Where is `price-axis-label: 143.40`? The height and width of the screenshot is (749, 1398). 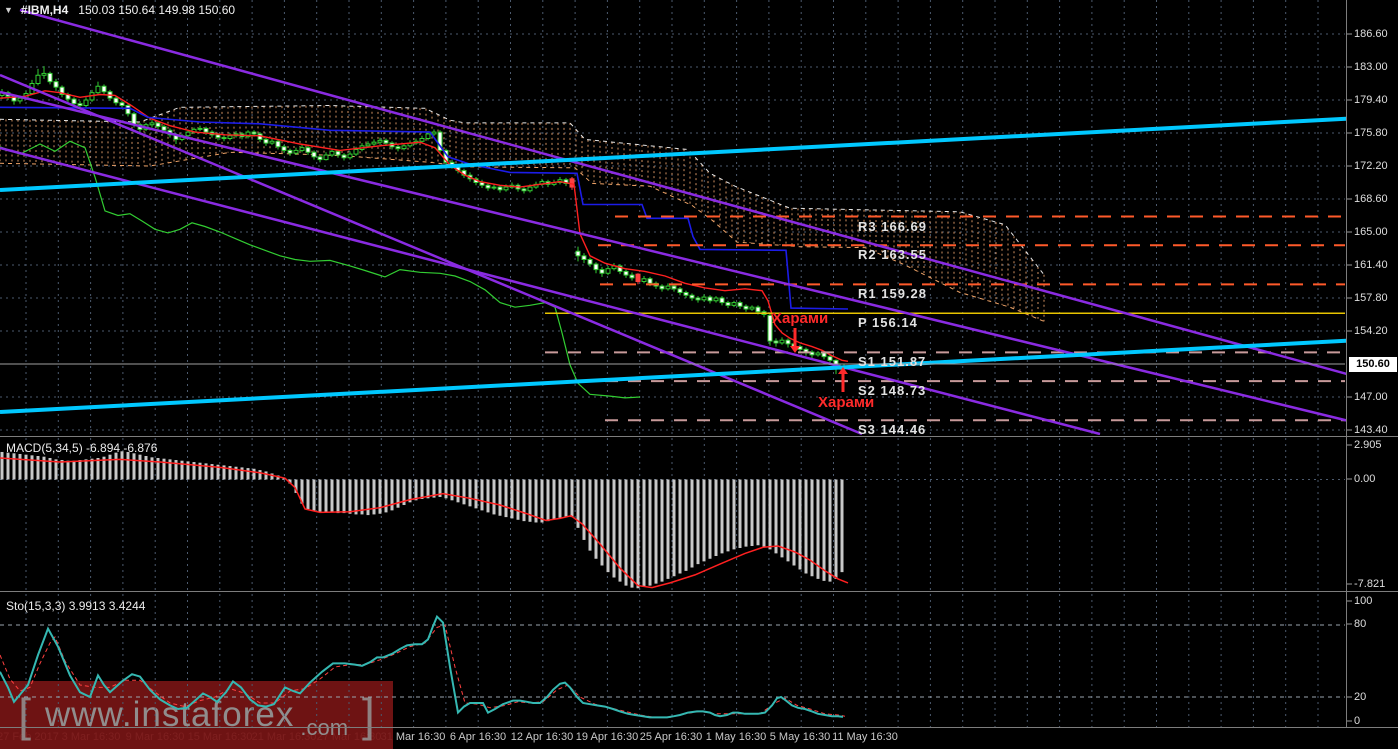
price-axis-label: 143.40 is located at coordinates (1371, 430).